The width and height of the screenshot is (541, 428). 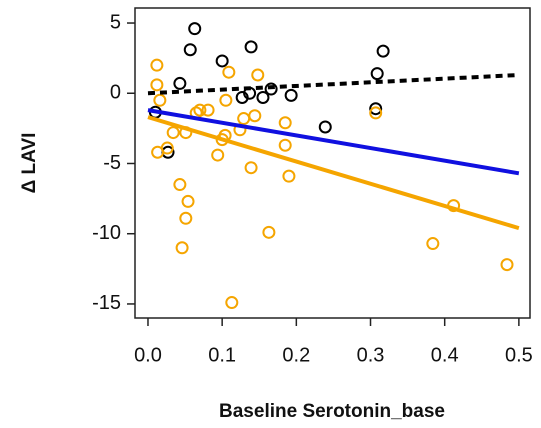 I want to click on x-tick-label: 0.0, so click(x=148, y=355).